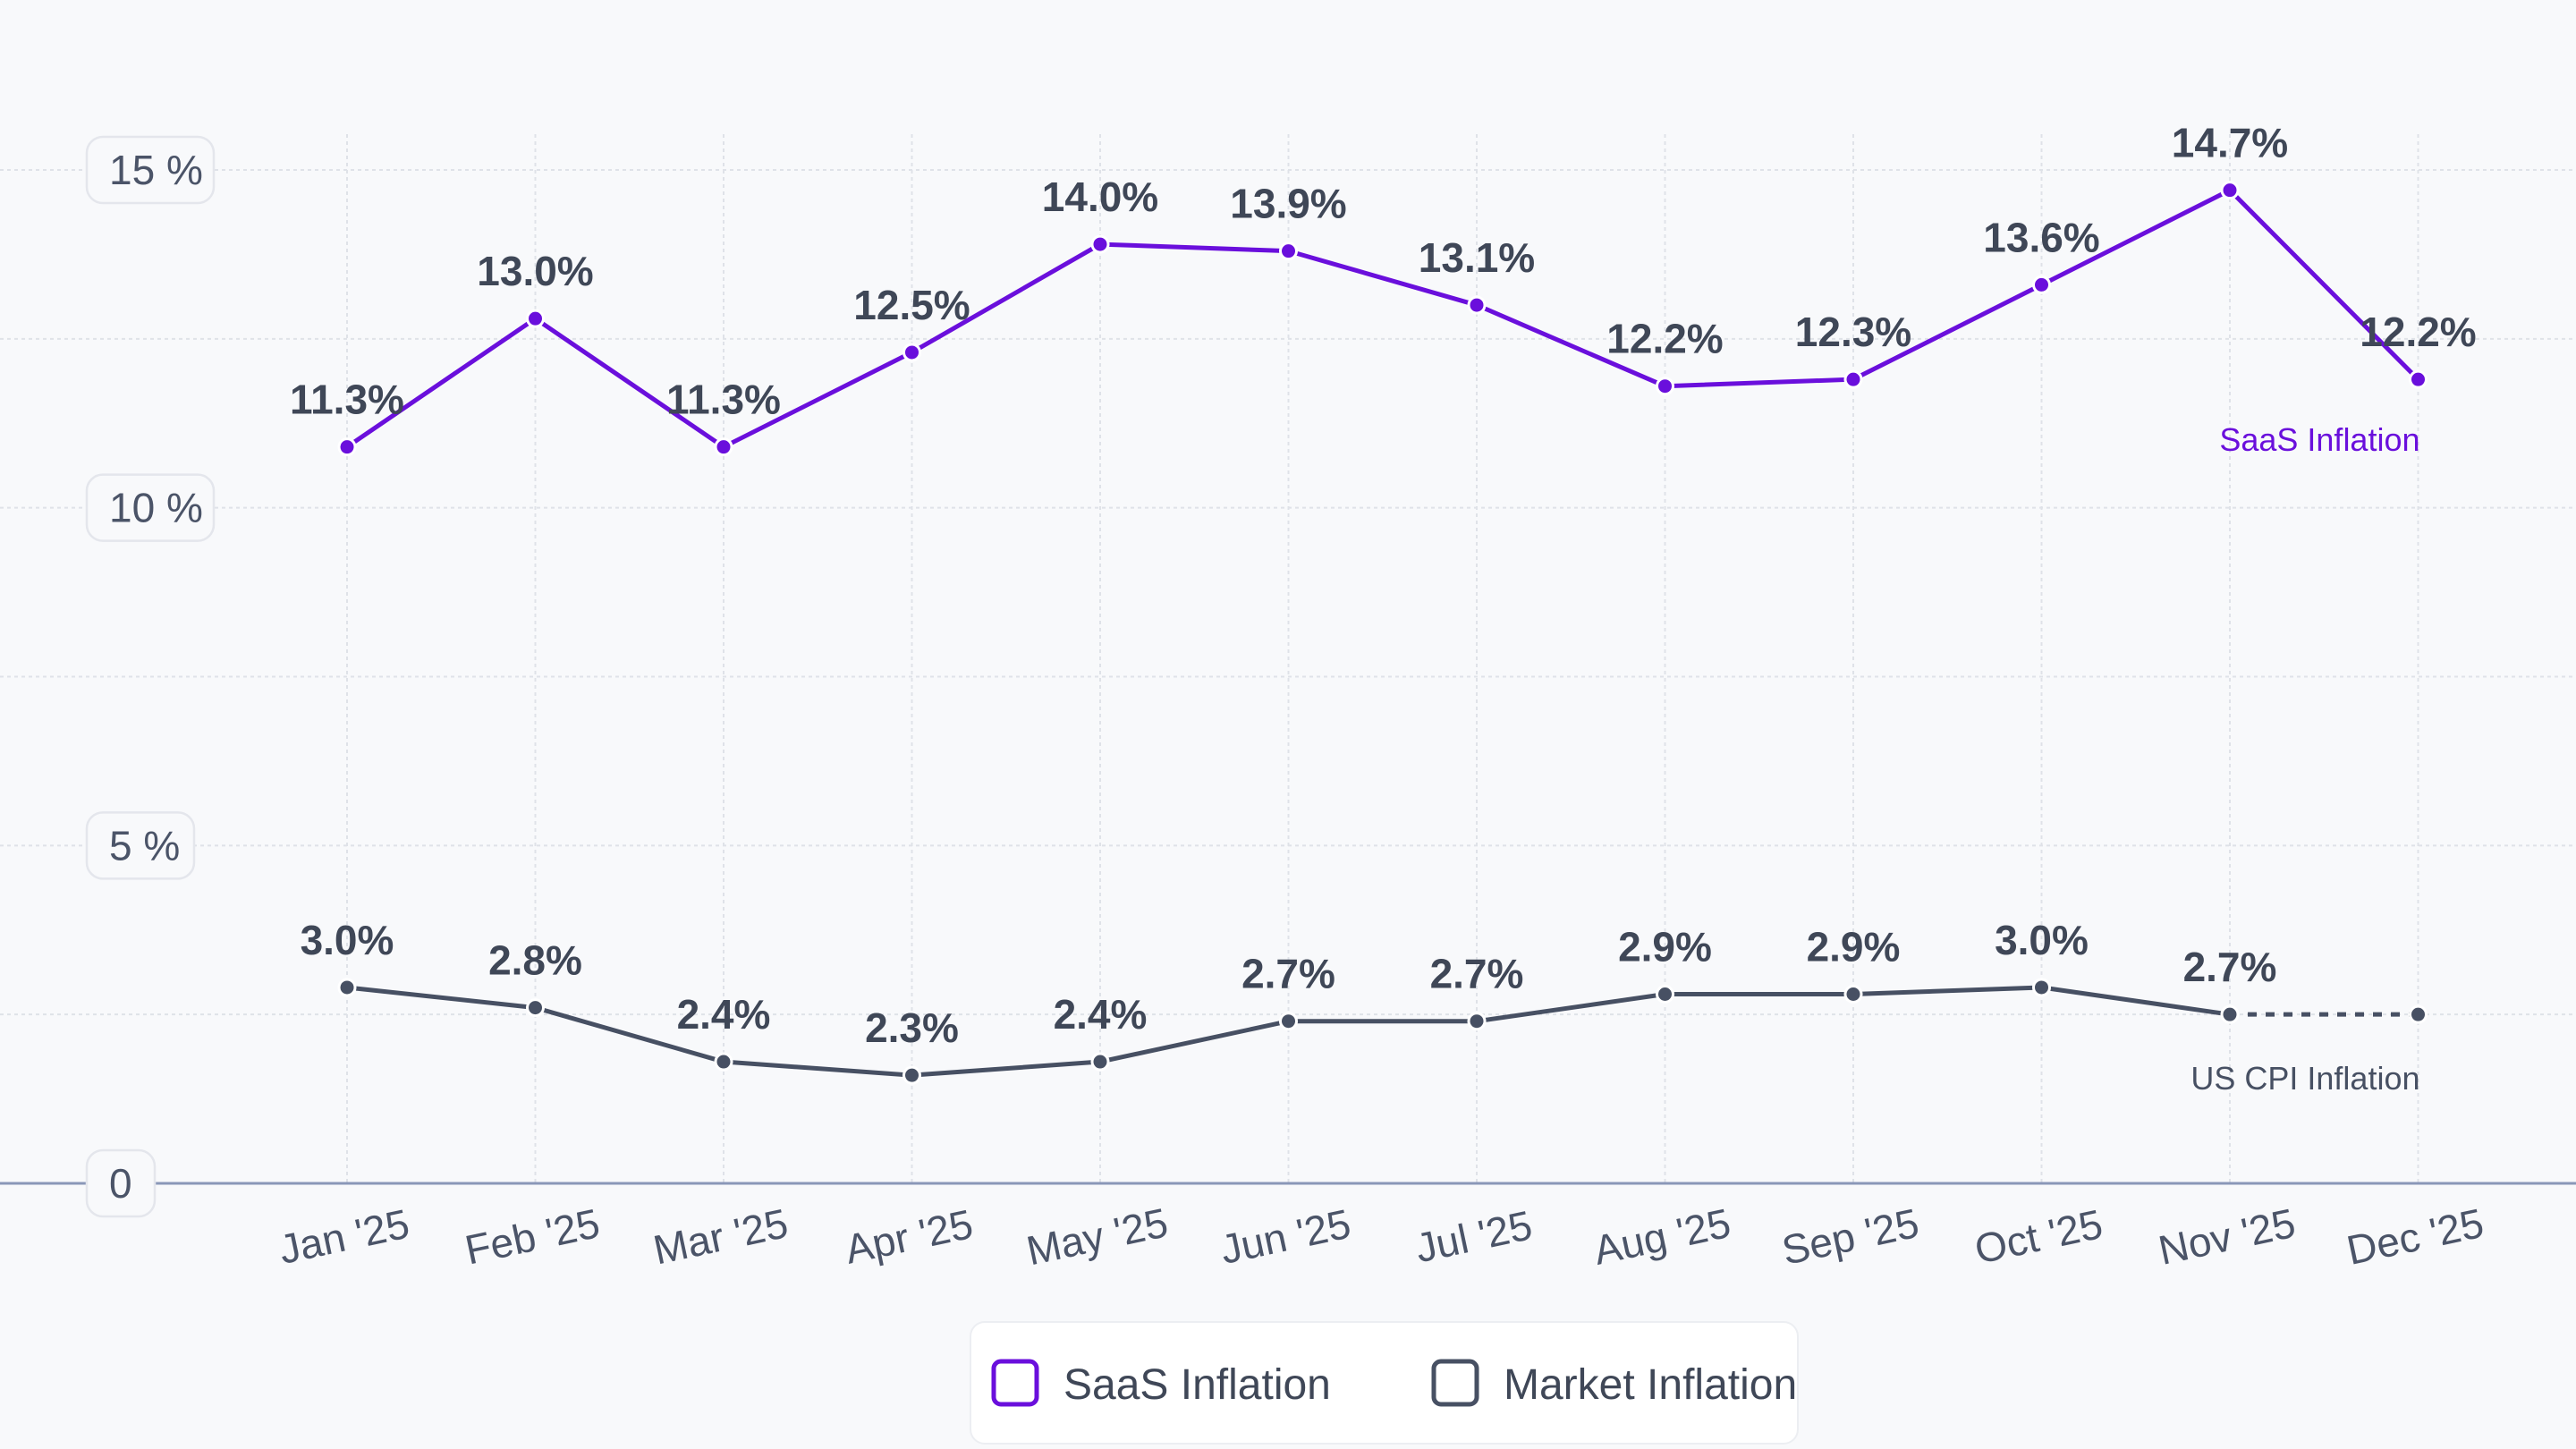  Describe the element at coordinates (1850, 1236) in the screenshot. I see `x-tick-label: Sep '25` at that location.